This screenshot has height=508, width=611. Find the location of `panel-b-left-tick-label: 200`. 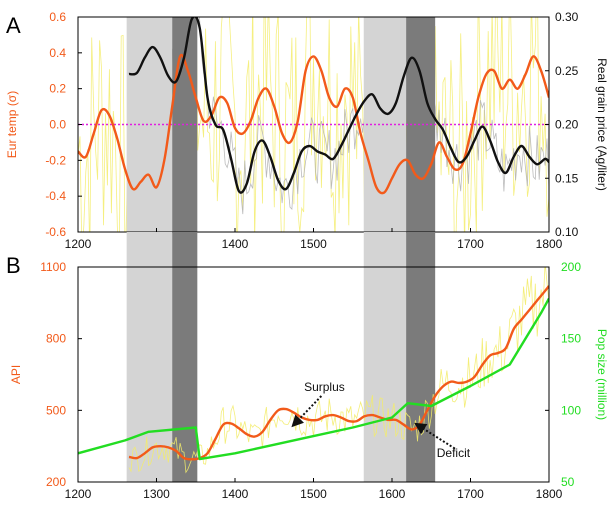

panel-b-left-tick-label: 200 is located at coordinates (56, 482).